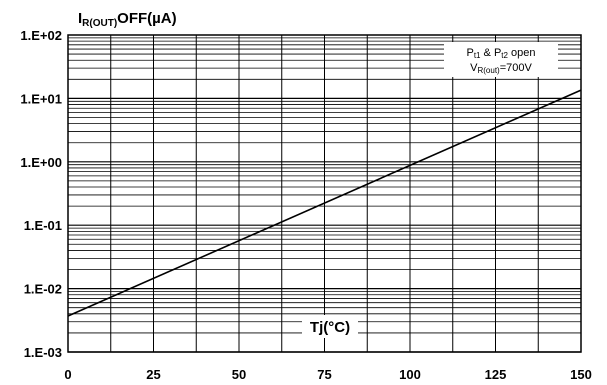 This screenshot has width=607, height=385. I want to click on y-axis-label-main: I, so click(80, 18).